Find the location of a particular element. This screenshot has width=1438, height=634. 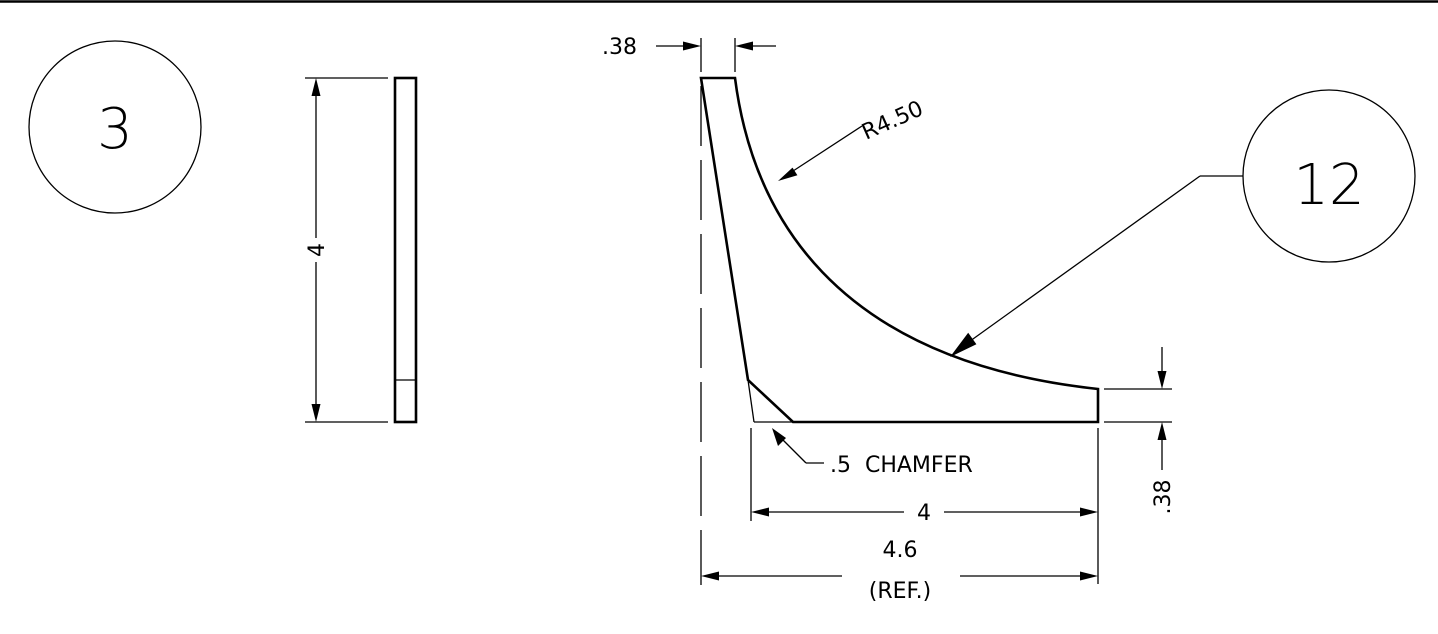

side-view: 4 is located at coordinates (361, 250).